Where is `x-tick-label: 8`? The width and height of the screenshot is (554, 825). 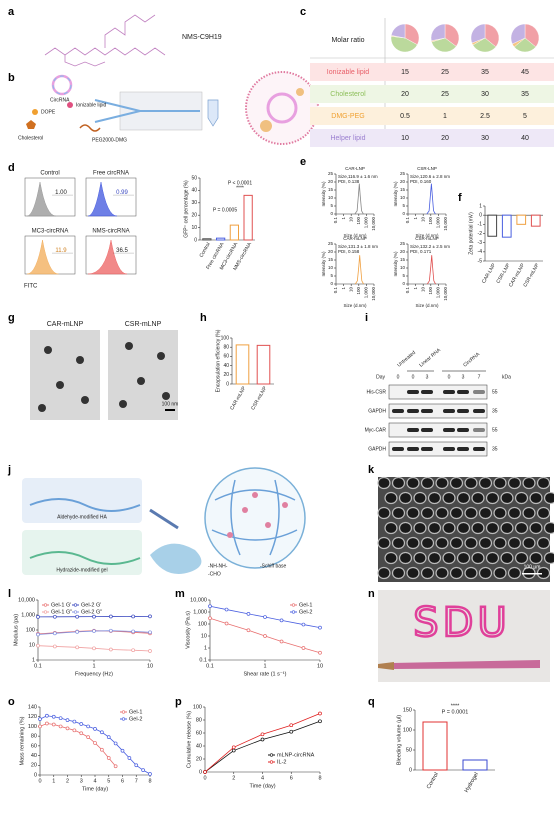 x-tick-label: 8 is located at coordinates (149, 781).